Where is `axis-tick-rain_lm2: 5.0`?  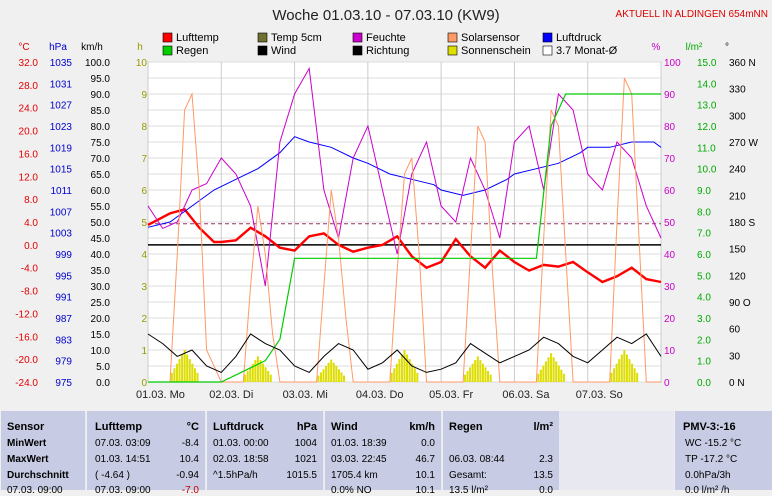 axis-tick-rain_lm2: 5.0 is located at coordinates (704, 276).